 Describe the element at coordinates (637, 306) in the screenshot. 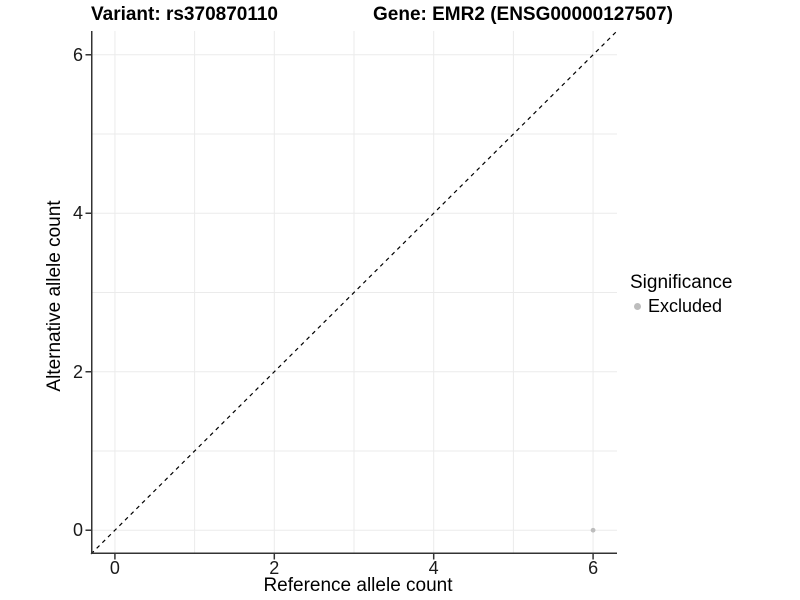

I see `legend-point-icon` at that location.